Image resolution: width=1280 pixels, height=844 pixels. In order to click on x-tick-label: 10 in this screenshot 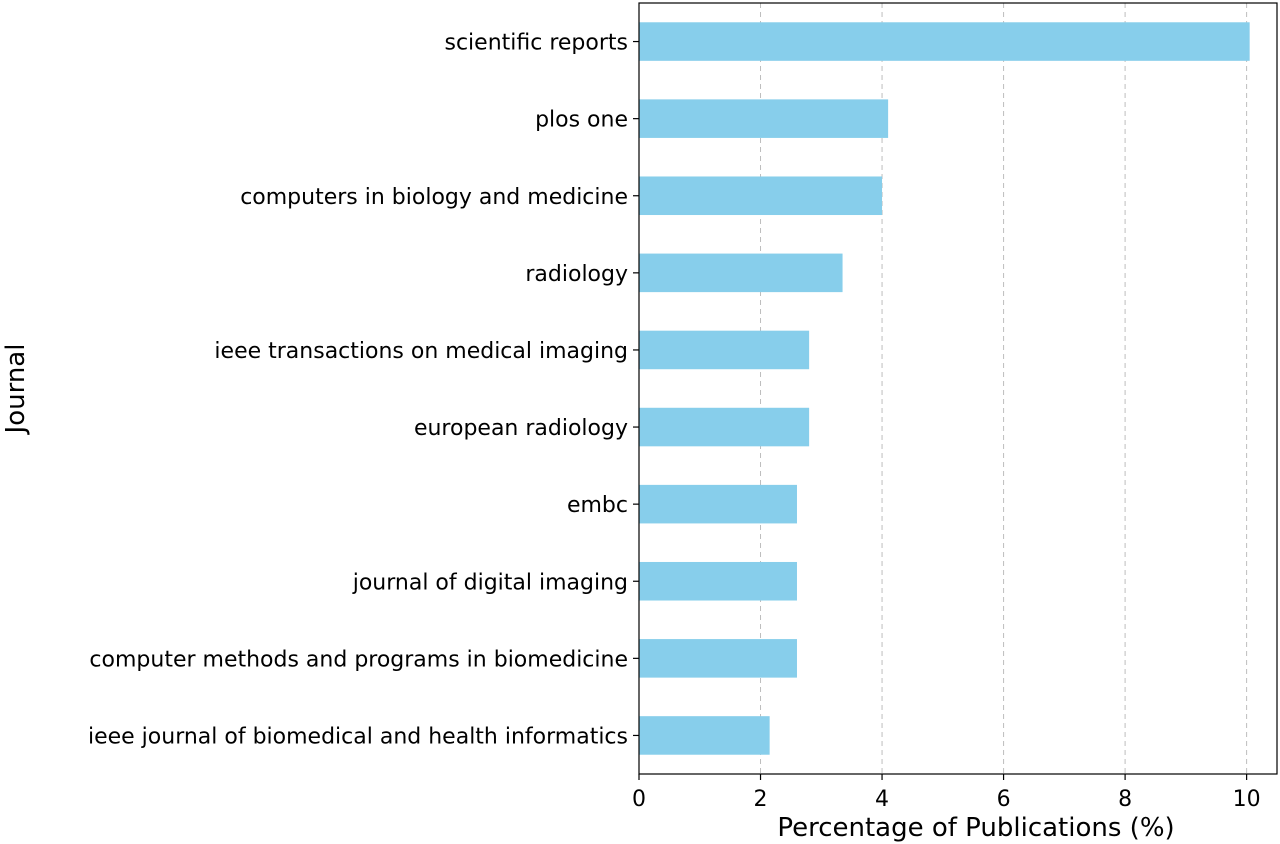, I will do `click(1247, 799)`.